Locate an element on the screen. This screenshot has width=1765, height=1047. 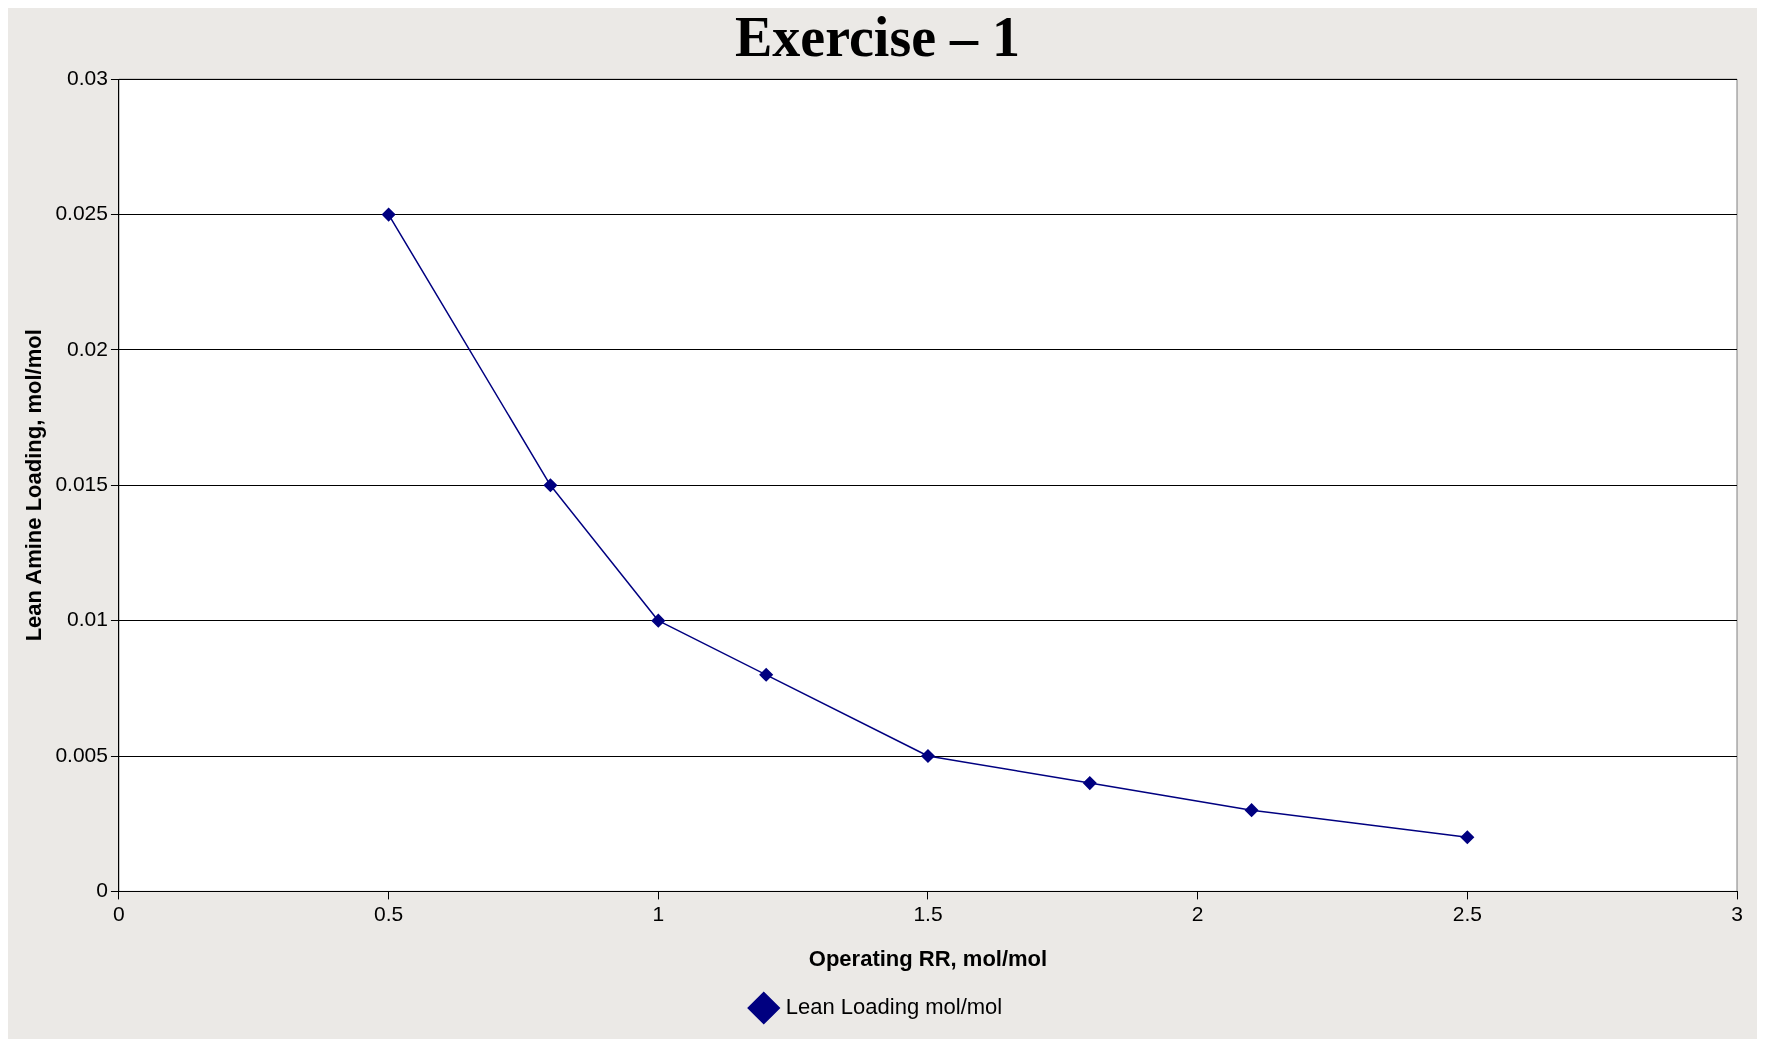
x-tick-label: 0 is located at coordinates (119, 913).